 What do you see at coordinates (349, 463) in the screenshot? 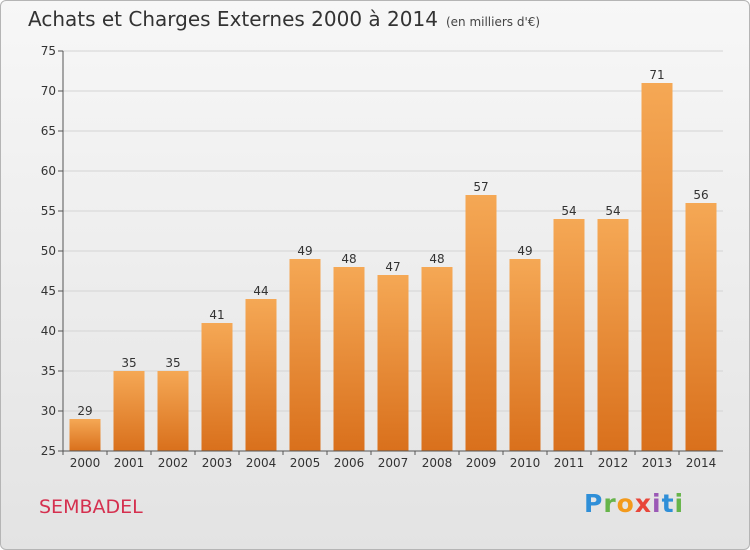
I see `x-tick-label: 2006` at bounding box center [349, 463].